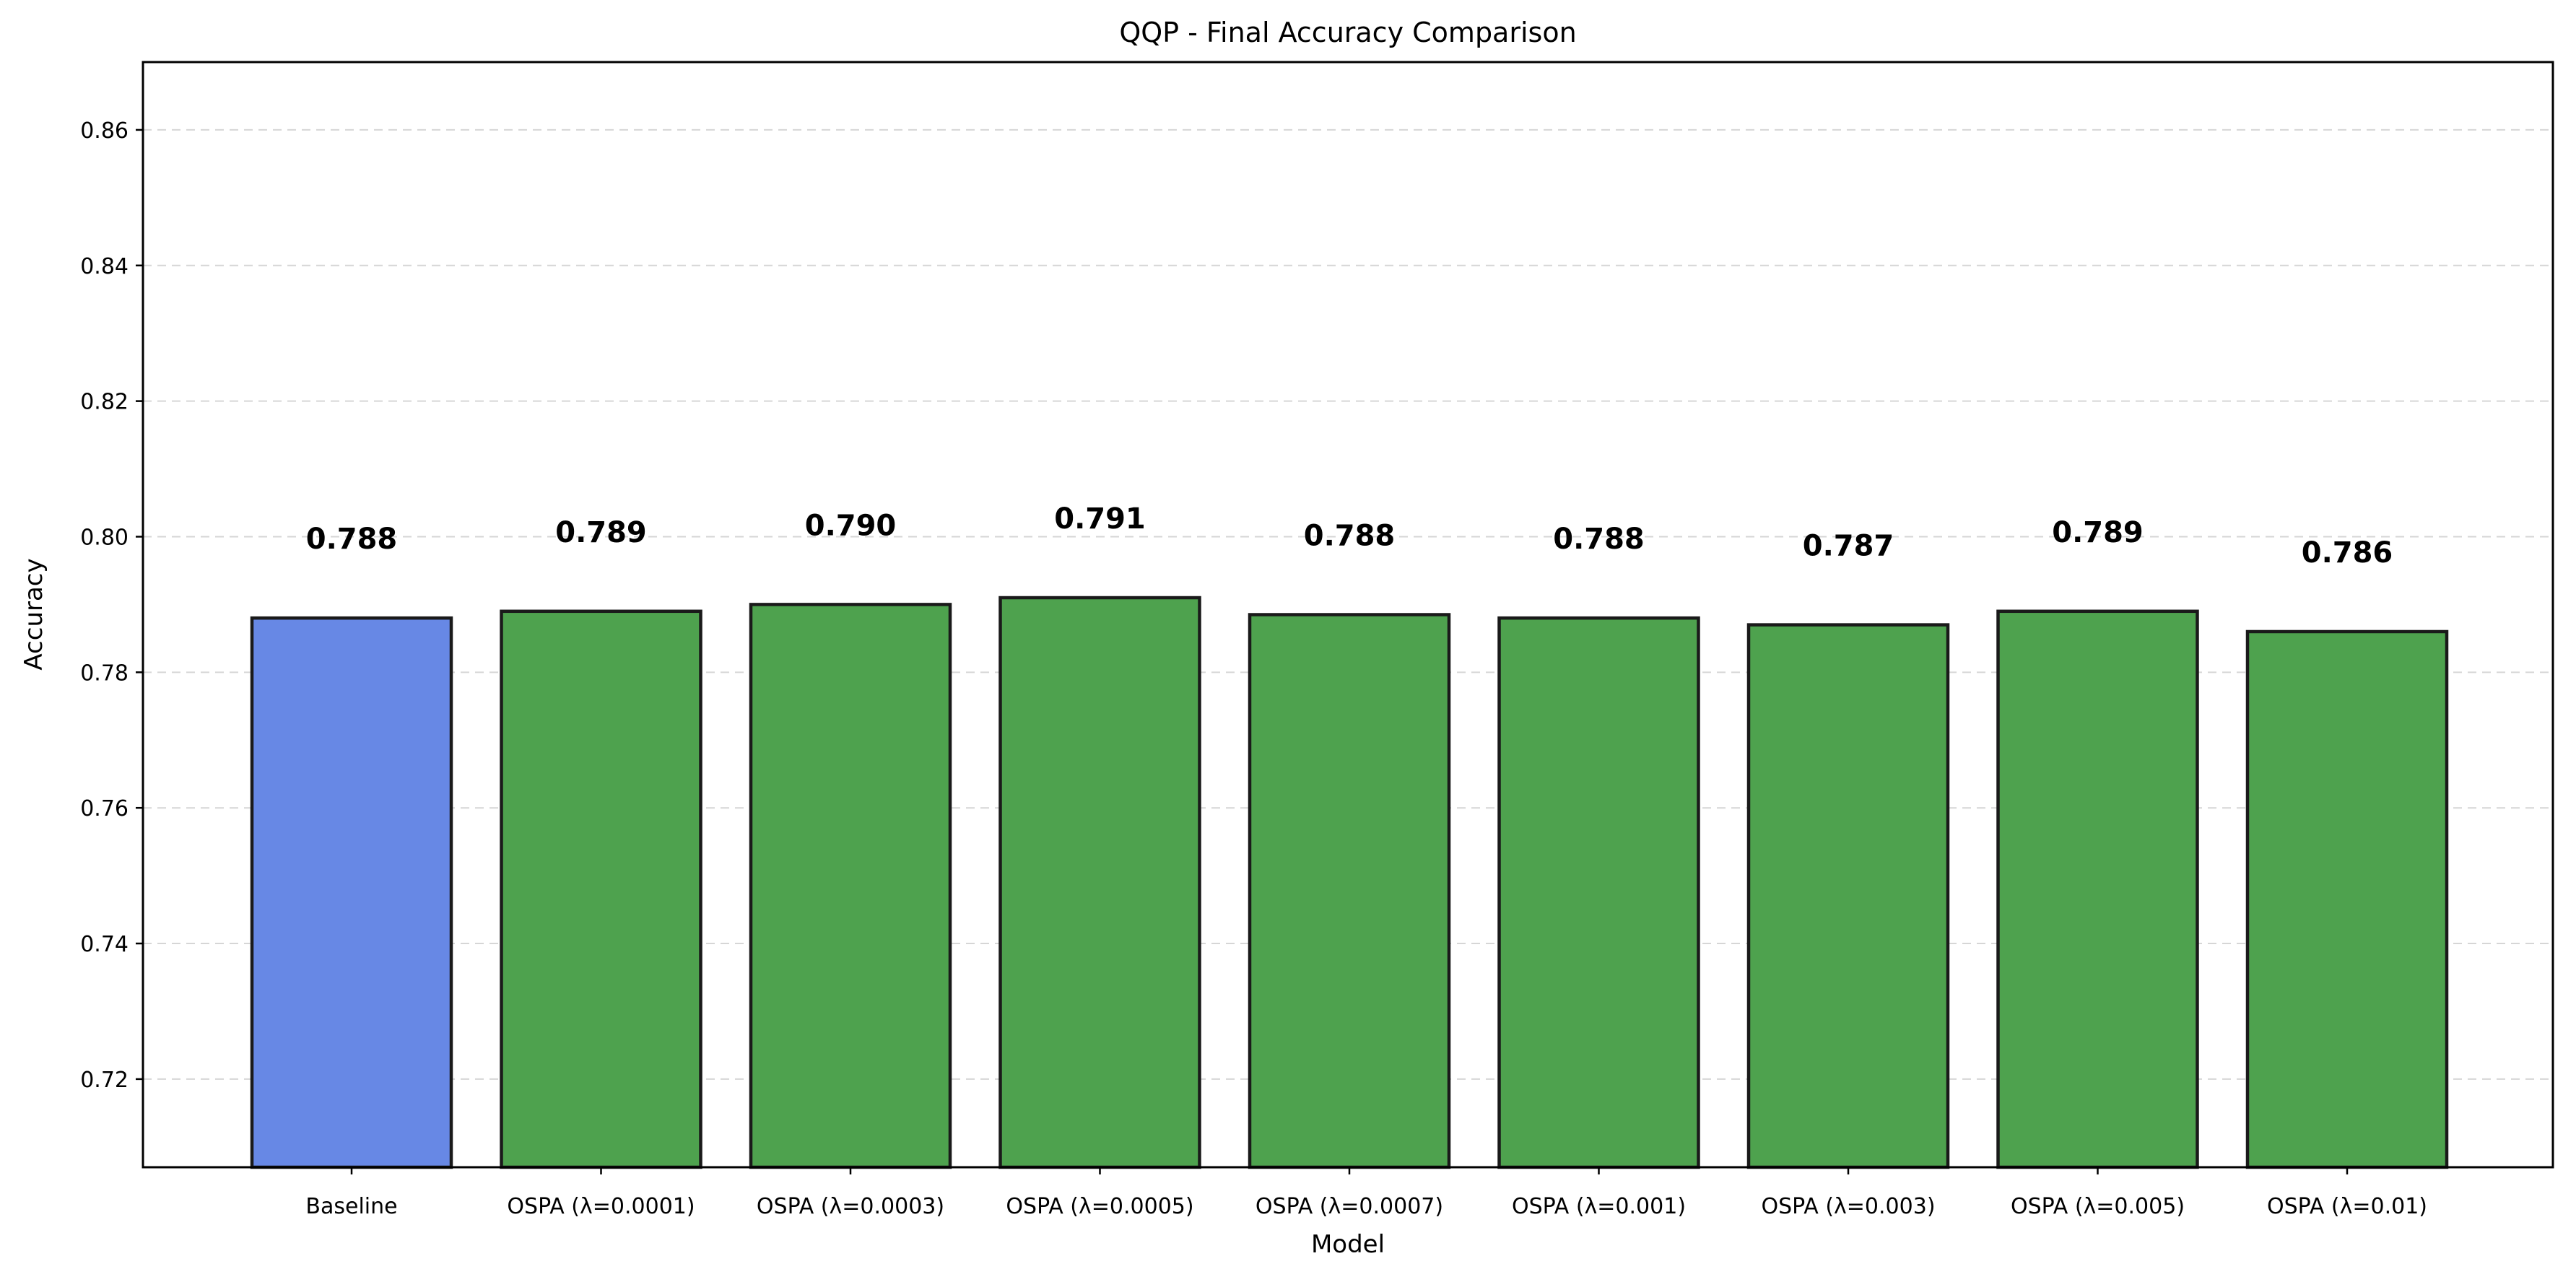 The width and height of the screenshot is (2576, 1282). What do you see at coordinates (111, 605) in the screenshot?
I see `y-axis-ticks: 0.72 0.74 0.76 0.78 0.80 0.82 0.84 0.86` at bounding box center [111, 605].